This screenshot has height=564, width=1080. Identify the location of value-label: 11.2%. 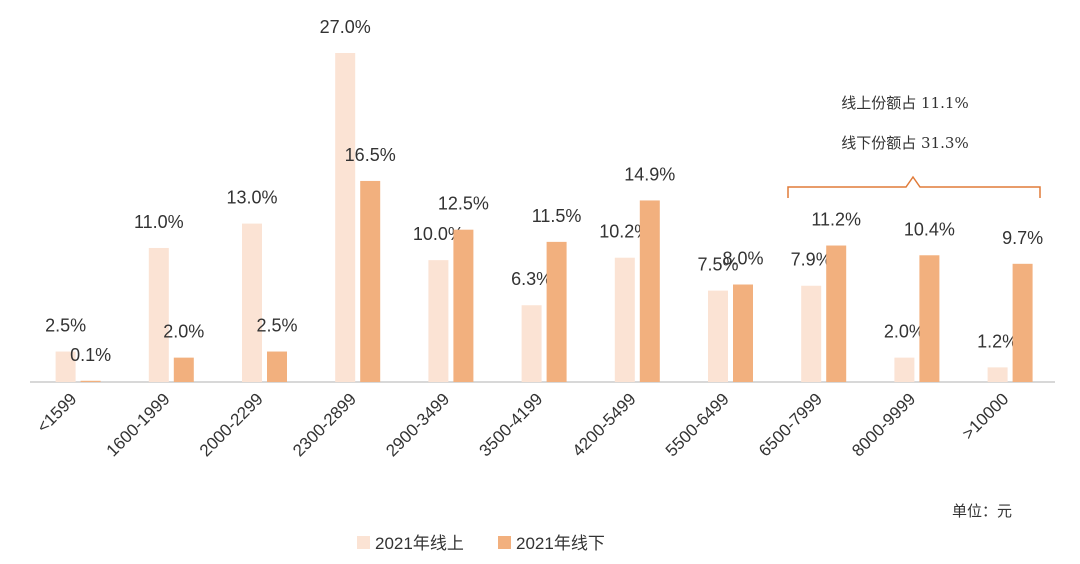
(836, 220).